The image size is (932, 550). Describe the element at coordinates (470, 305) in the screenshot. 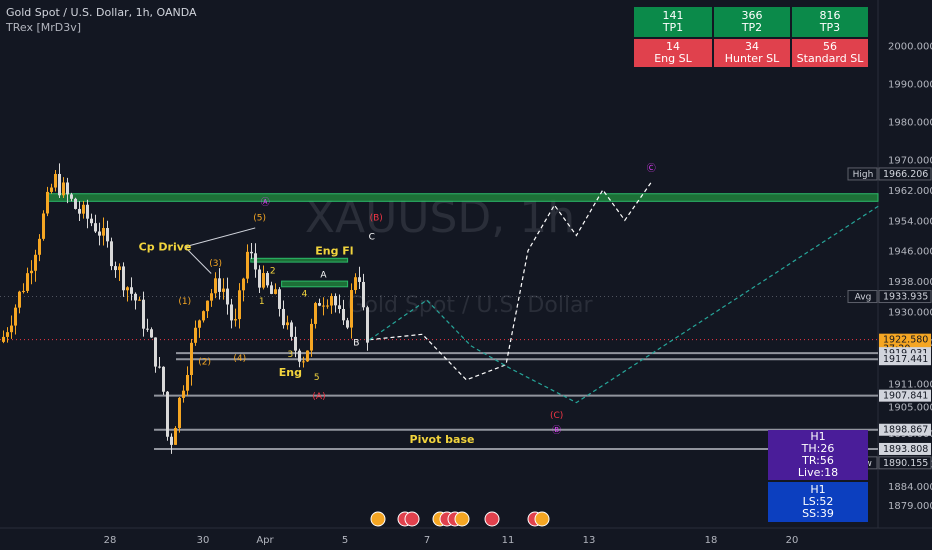

I see `watermark-name: Gold Spot / U.S. Dollar` at that location.